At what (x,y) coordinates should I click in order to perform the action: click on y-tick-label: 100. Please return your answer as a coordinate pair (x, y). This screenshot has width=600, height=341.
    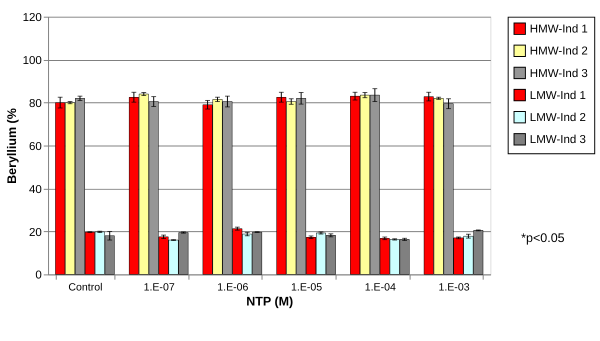
    Looking at the image, I should click on (32, 60).